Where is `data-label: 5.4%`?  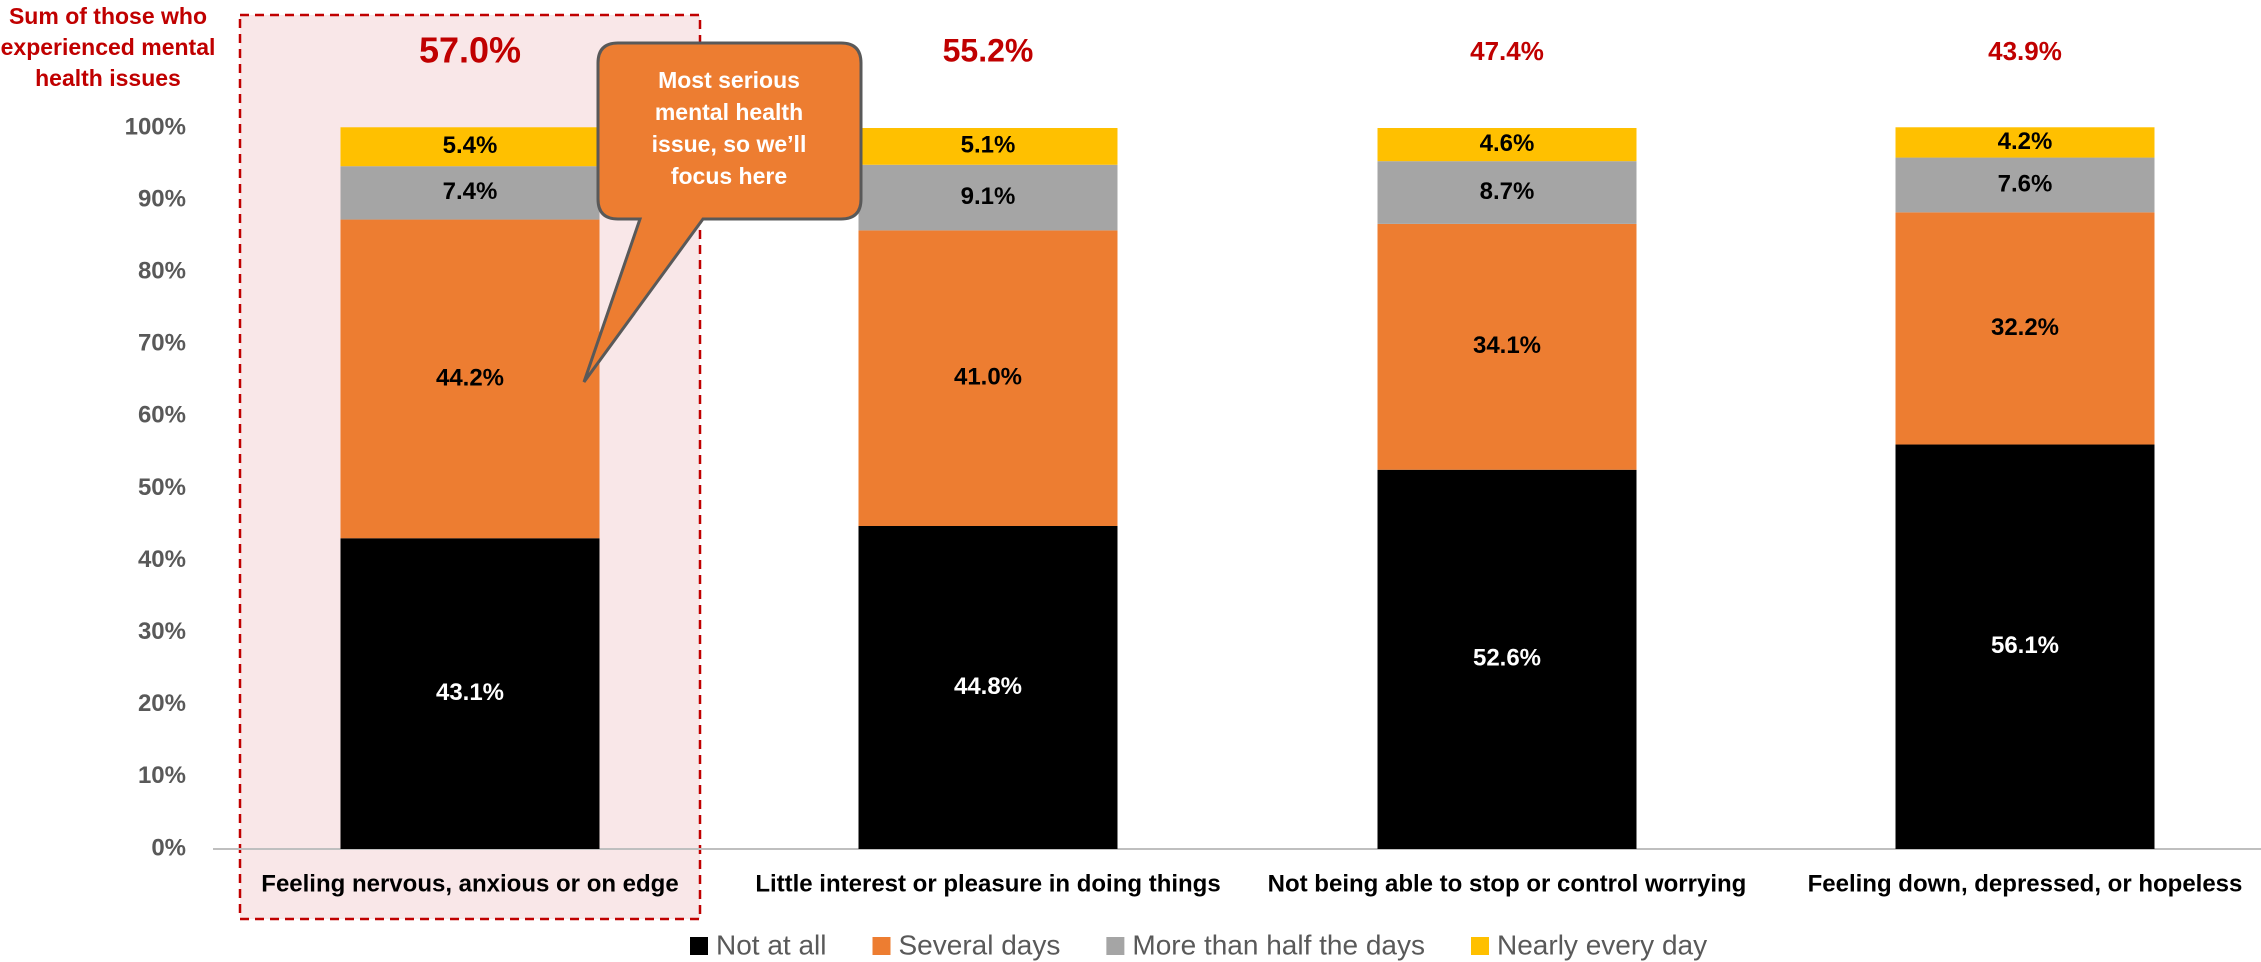
data-label: 5.4% is located at coordinates (470, 145).